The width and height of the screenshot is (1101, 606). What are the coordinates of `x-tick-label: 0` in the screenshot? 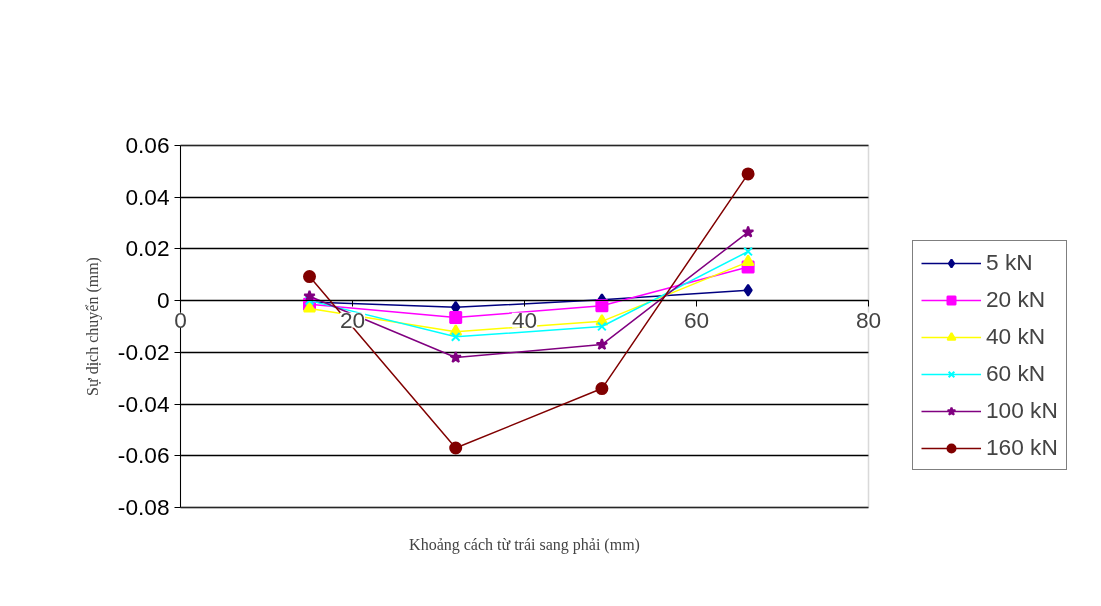 It's located at (180, 319).